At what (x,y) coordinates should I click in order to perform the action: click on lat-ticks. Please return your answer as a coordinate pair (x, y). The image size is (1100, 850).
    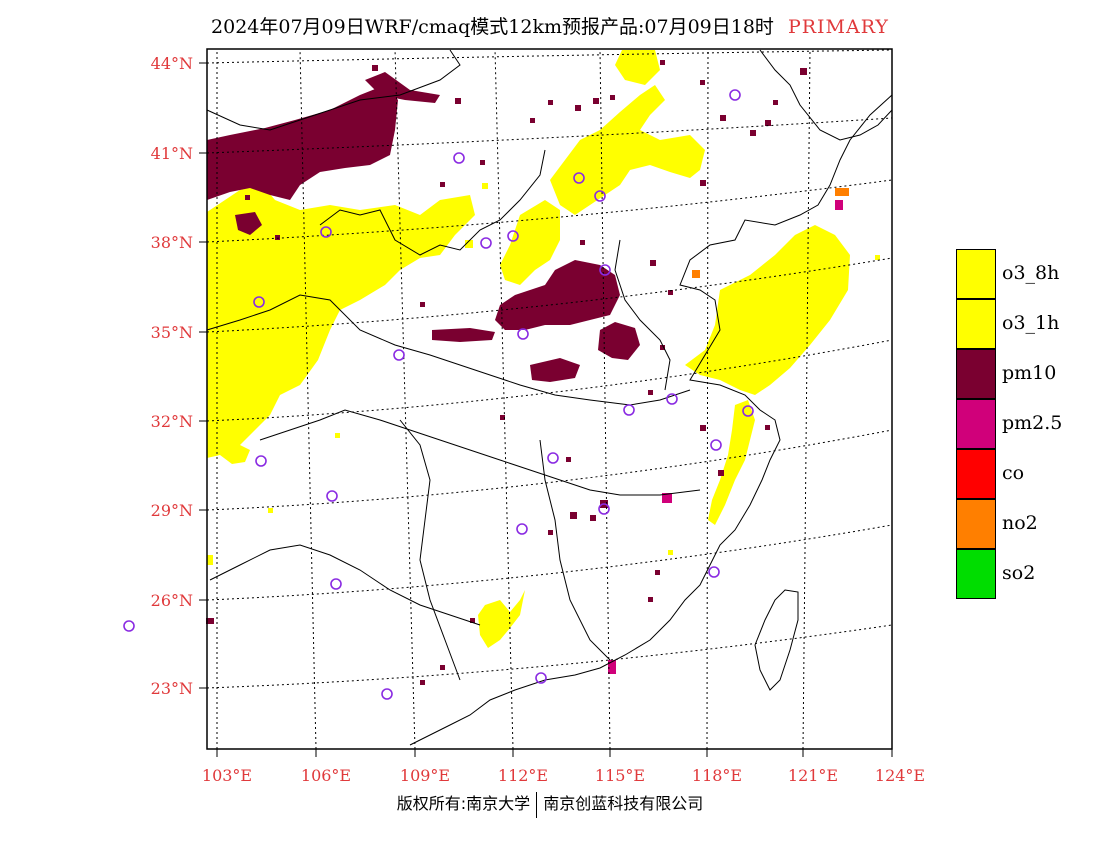
    Looking at the image, I should click on (203, 375).